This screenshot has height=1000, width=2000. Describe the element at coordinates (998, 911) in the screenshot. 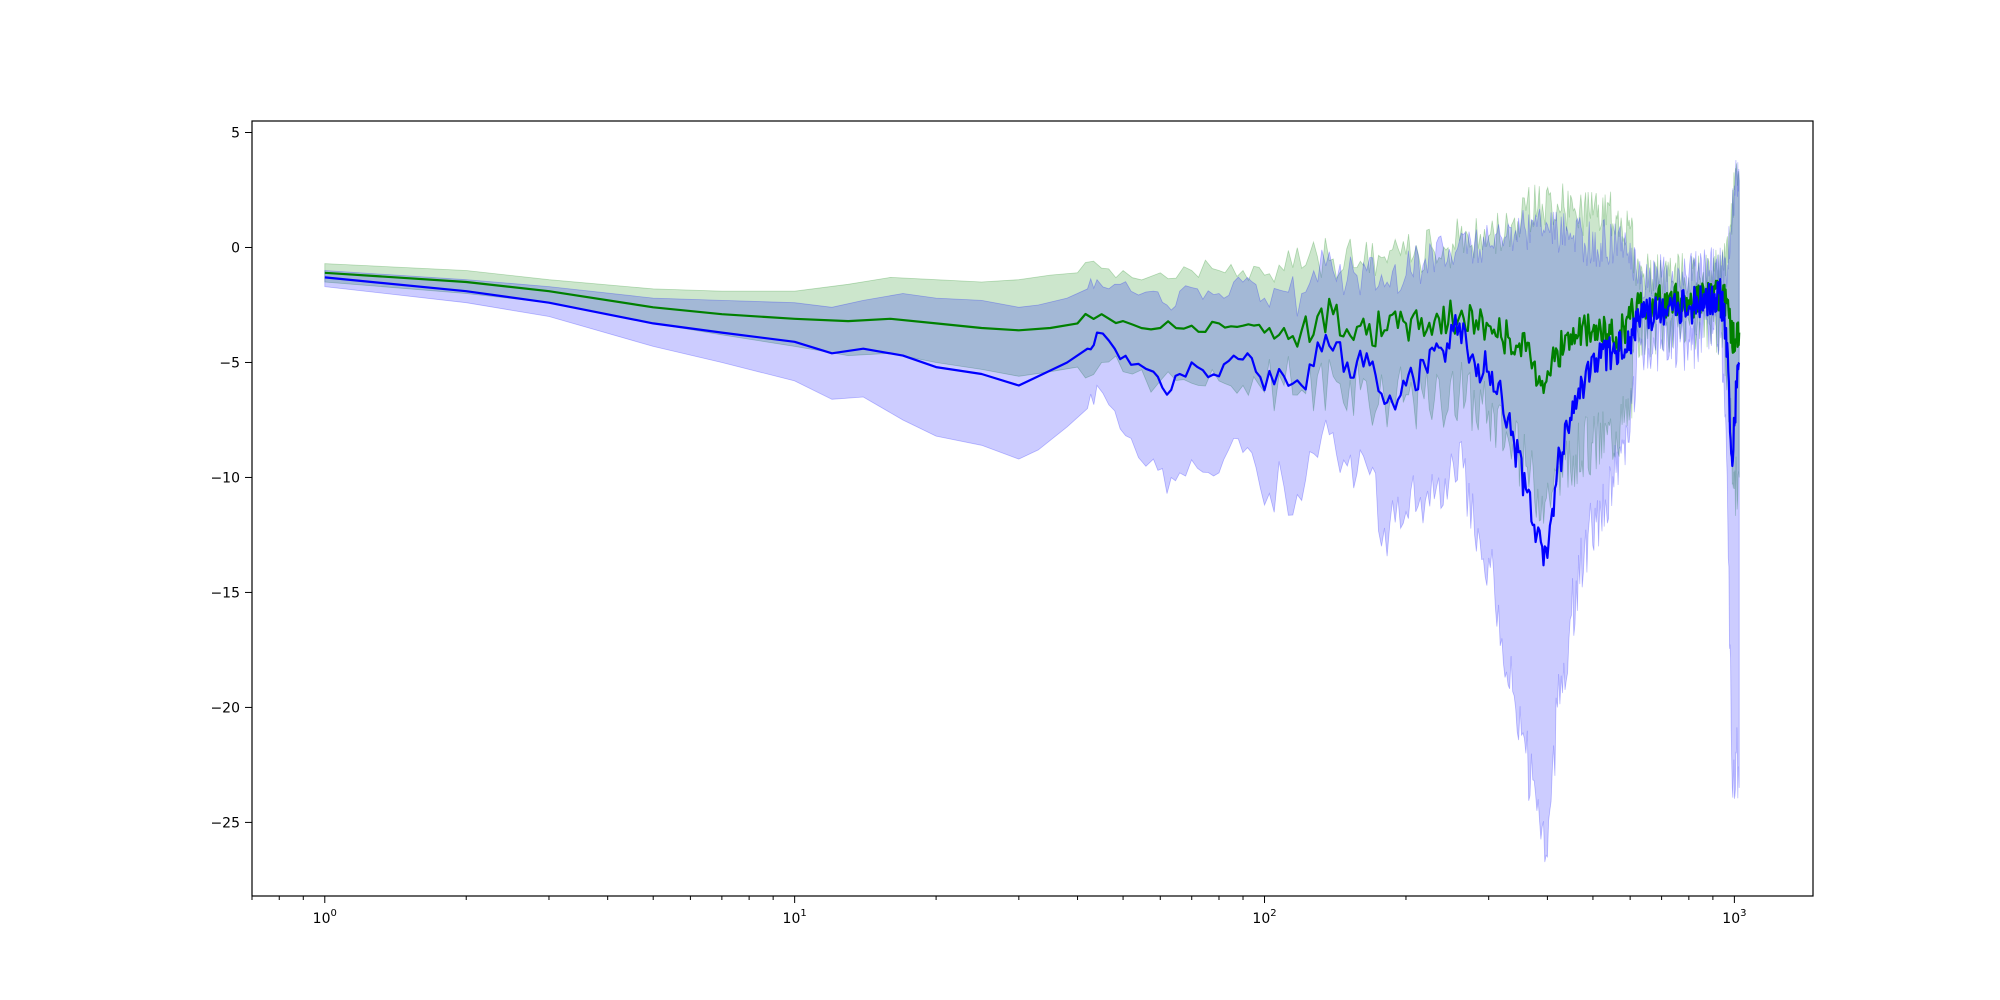

I see `x-axis: 10⁰ 10¹ 10² 10³` at that location.